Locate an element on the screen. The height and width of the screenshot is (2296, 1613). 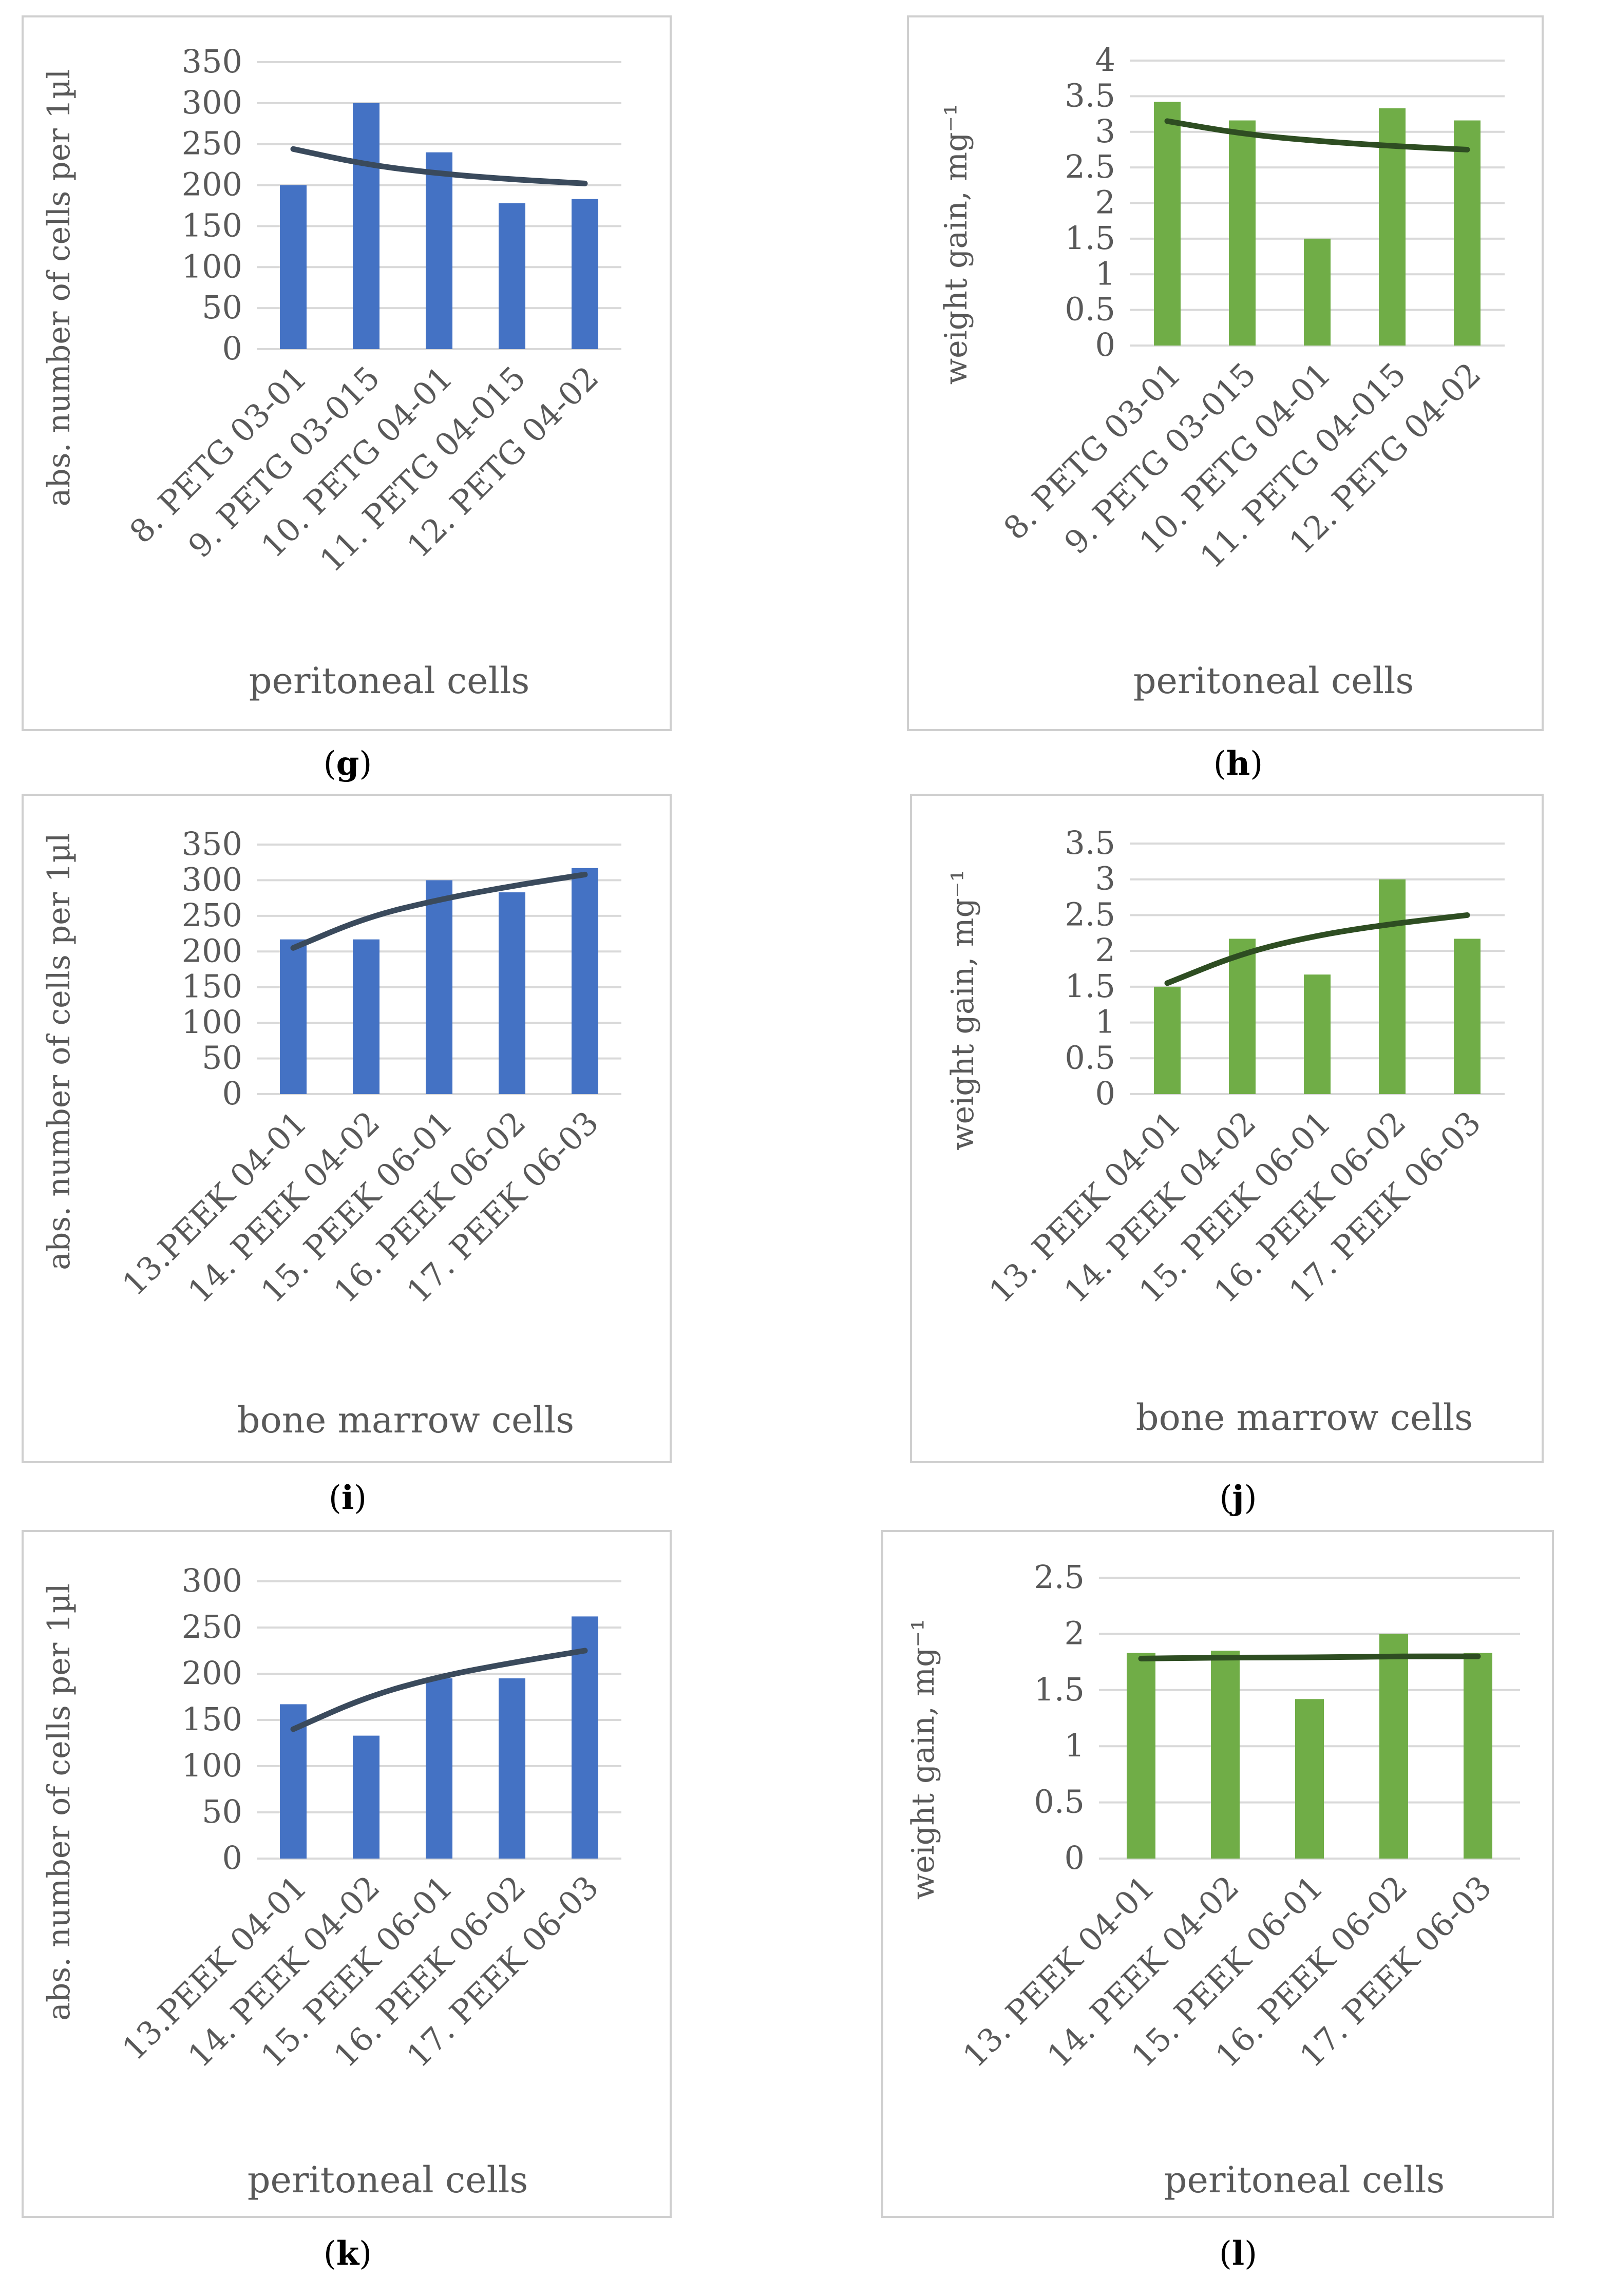
panel-k is located at coordinates (347, 1874).